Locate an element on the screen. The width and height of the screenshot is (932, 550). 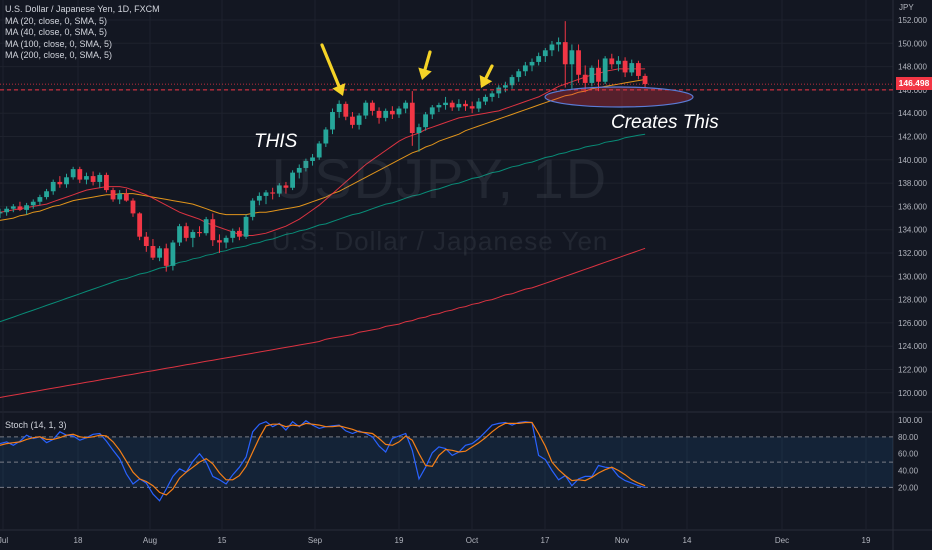
stoch-tick: 60.00 is located at coordinates (908, 454).